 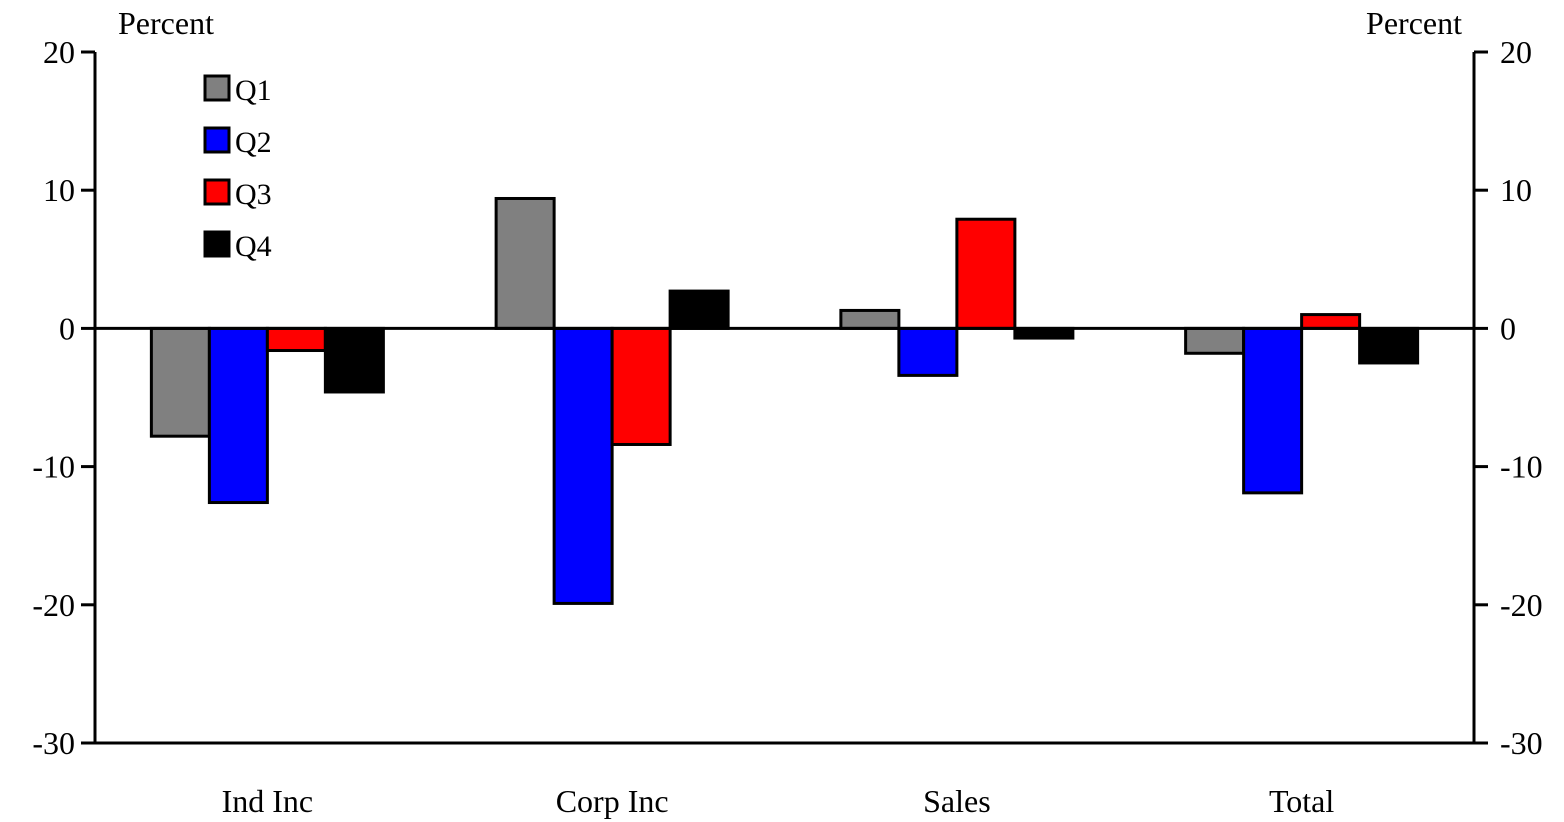 I want to click on bar-q1-total, so click(x=1215, y=340).